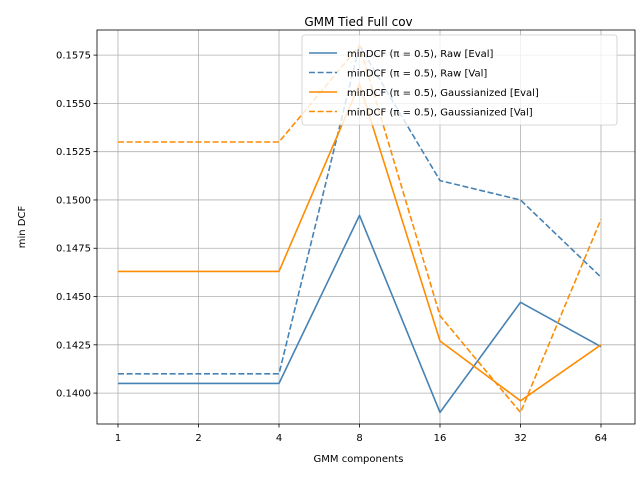  I want to click on x-tick-label: 16, so click(440, 438).